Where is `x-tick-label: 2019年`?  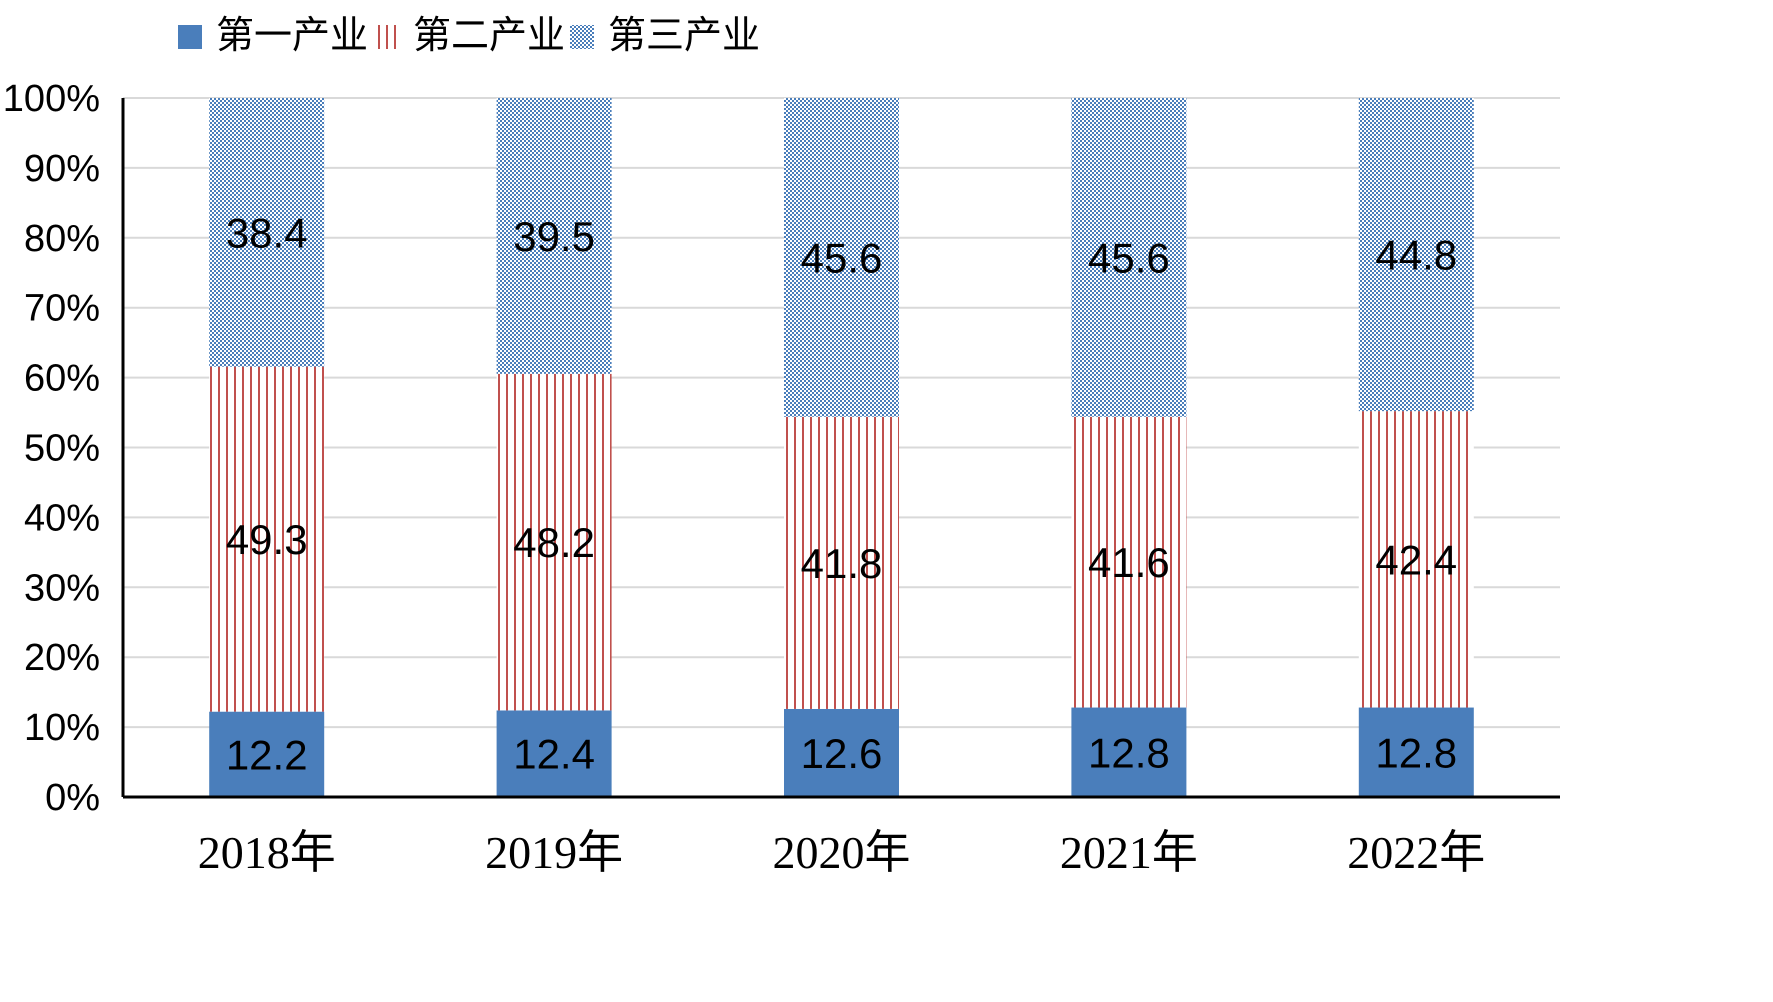 x-tick-label: 2019年 is located at coordinates (554, 852).